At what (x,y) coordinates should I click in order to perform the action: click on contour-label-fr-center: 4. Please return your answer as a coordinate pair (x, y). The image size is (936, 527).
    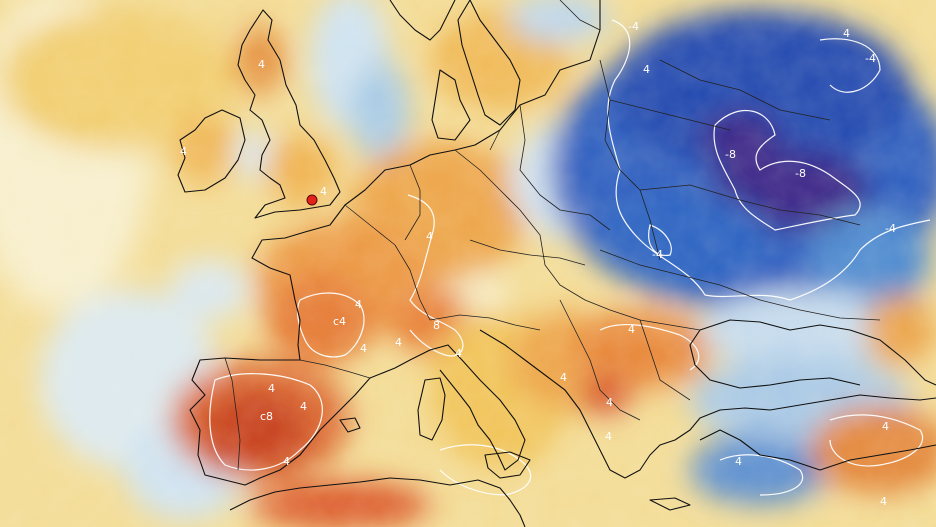
    Looking at the image, I should click on (358, 304).